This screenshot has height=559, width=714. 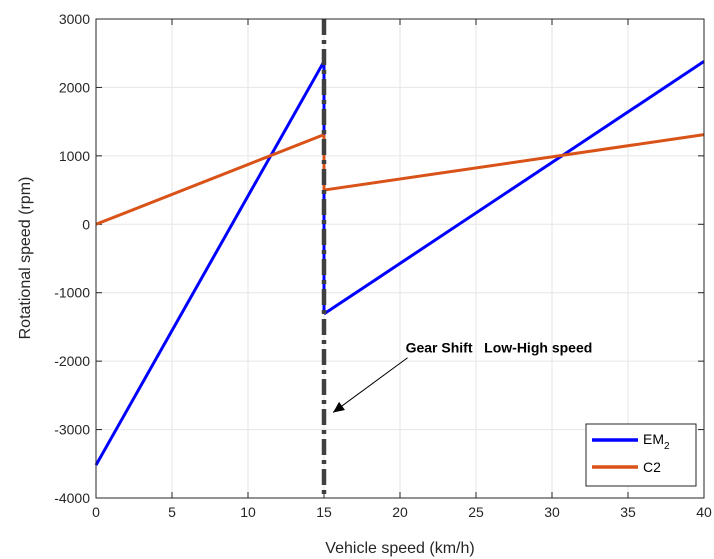 What do you see at coordinates (96, 512) in the screenshot?
I see `x-tick-label: 0` at bounding box center [96, 512].